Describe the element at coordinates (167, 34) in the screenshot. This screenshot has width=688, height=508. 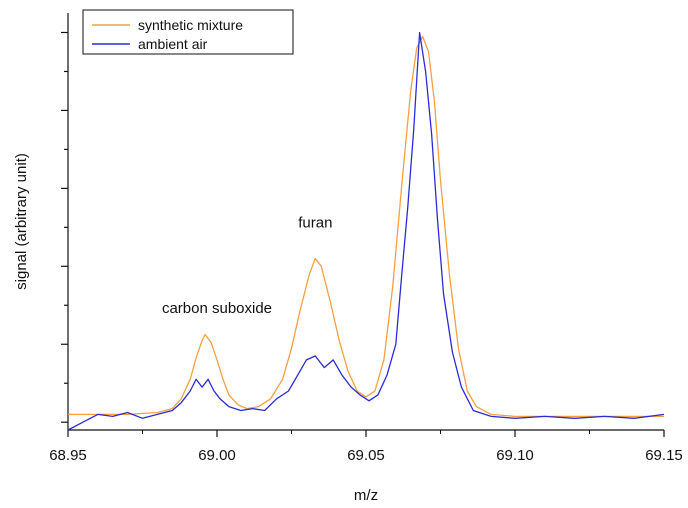
I see `legend-items: synthetic mixture ambient air` at that location.